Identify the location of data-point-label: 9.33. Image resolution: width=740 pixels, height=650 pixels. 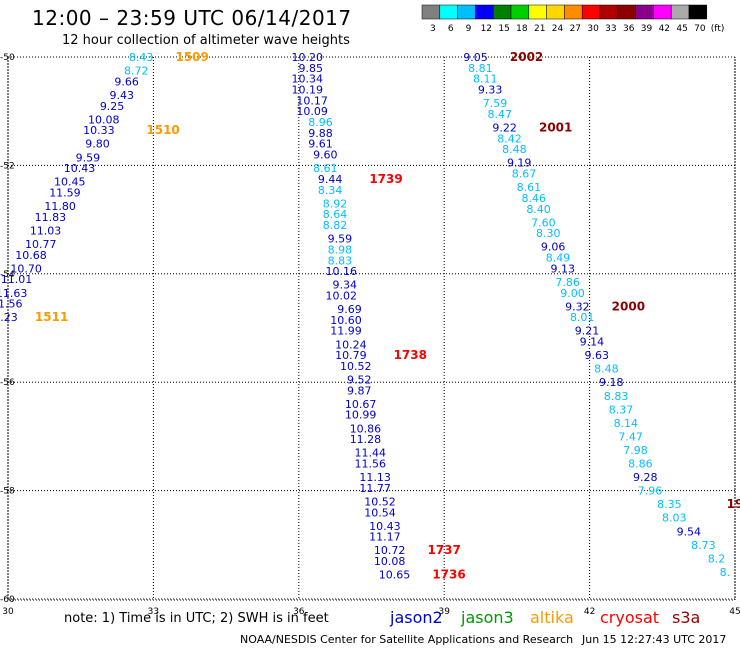
(490, 90).